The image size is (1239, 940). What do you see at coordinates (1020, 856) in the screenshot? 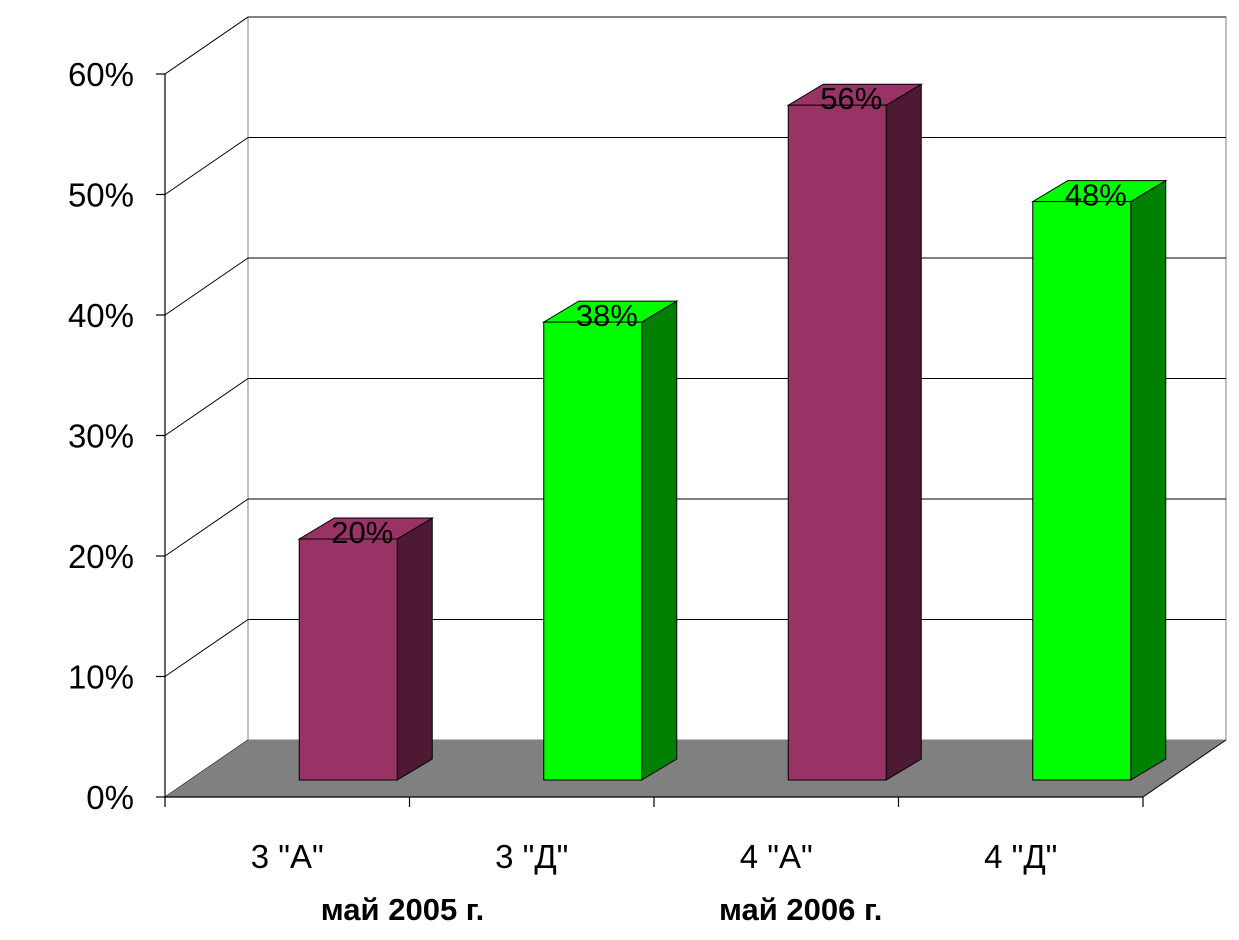
I see `x-tick-label: 4 "Д"` at bounding box center [1020, 856].